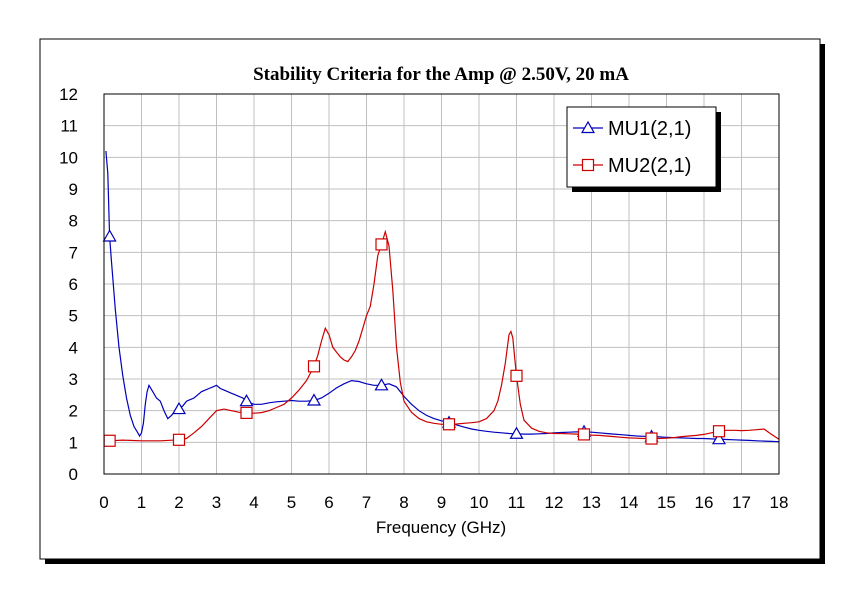  What do you see at coordinates (253, 502) in the screenshot?
I see `x-tick-label: 4` at bounding box center [253, 502].